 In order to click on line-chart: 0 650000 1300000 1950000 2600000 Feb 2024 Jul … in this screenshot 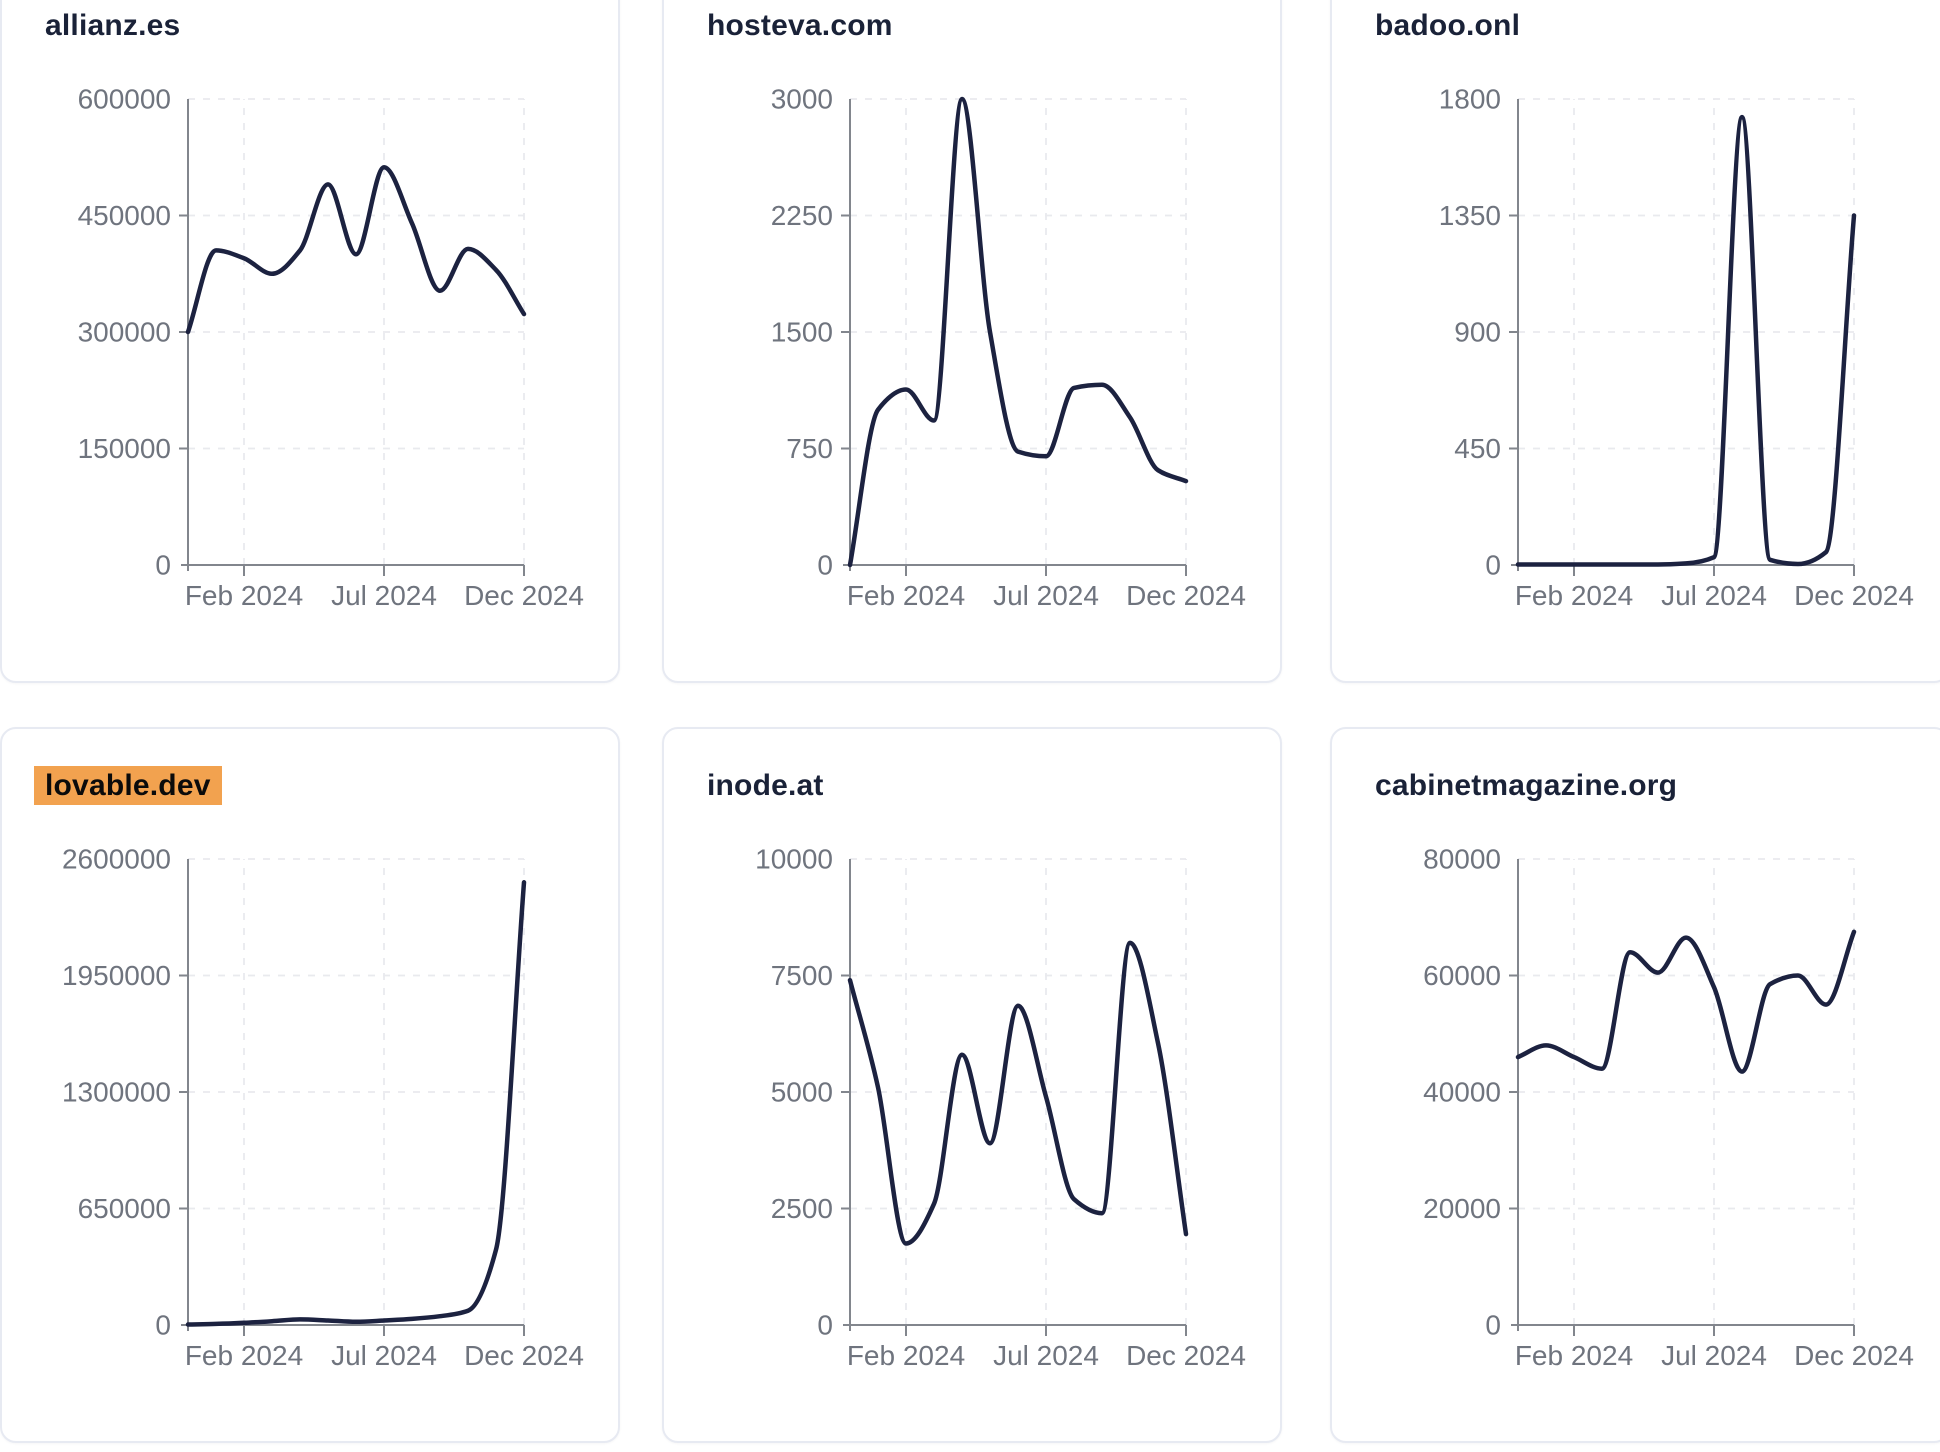, I will do `click(323, 1108)`.